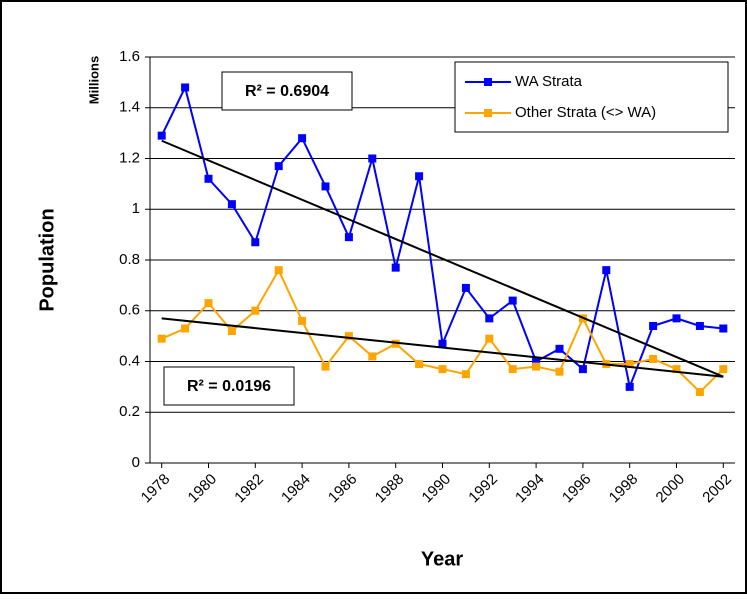 The height and width of the screenshot is (599, 747). Describe the element at coordinates (129, 259) in the screenshot. I see `y-tick-label: 0.8` at that location.